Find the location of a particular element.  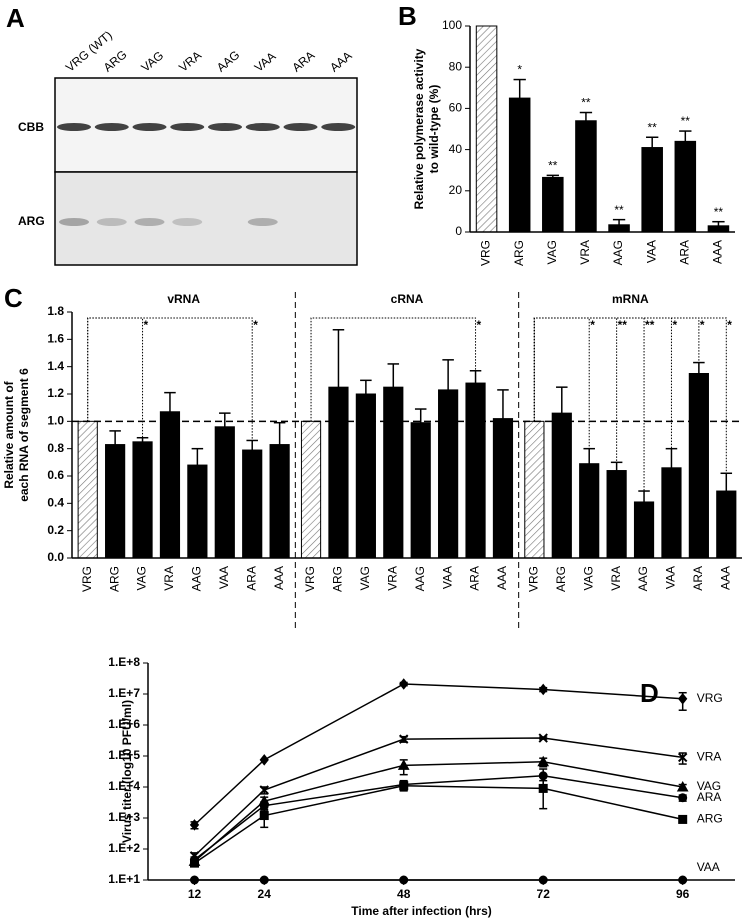

panel-title: mRNA is located at coordinates (630, 299).